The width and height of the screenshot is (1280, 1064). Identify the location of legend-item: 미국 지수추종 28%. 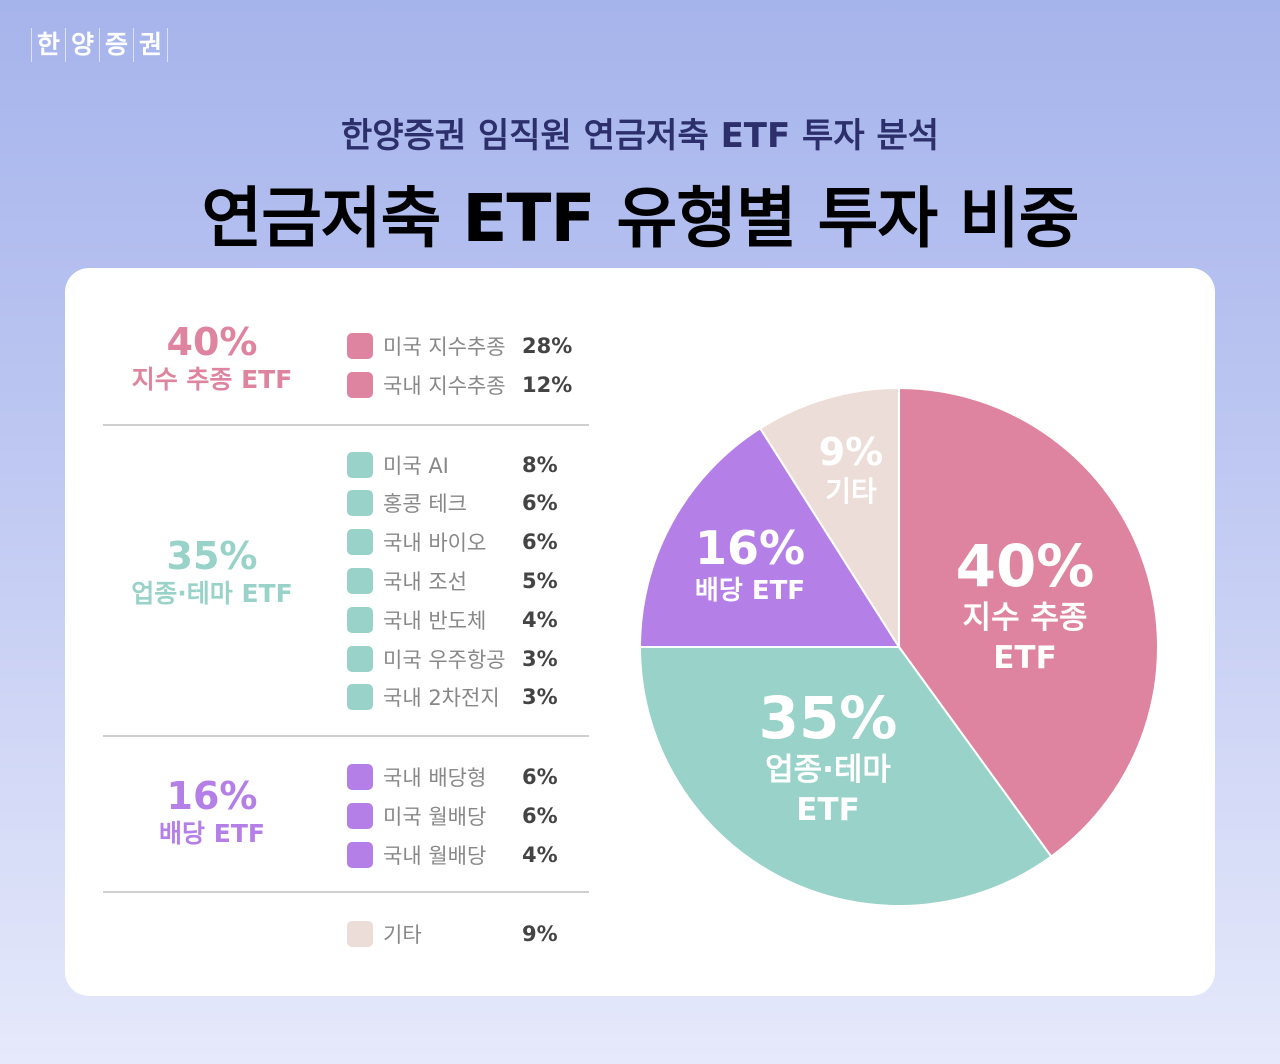
(459, 346).